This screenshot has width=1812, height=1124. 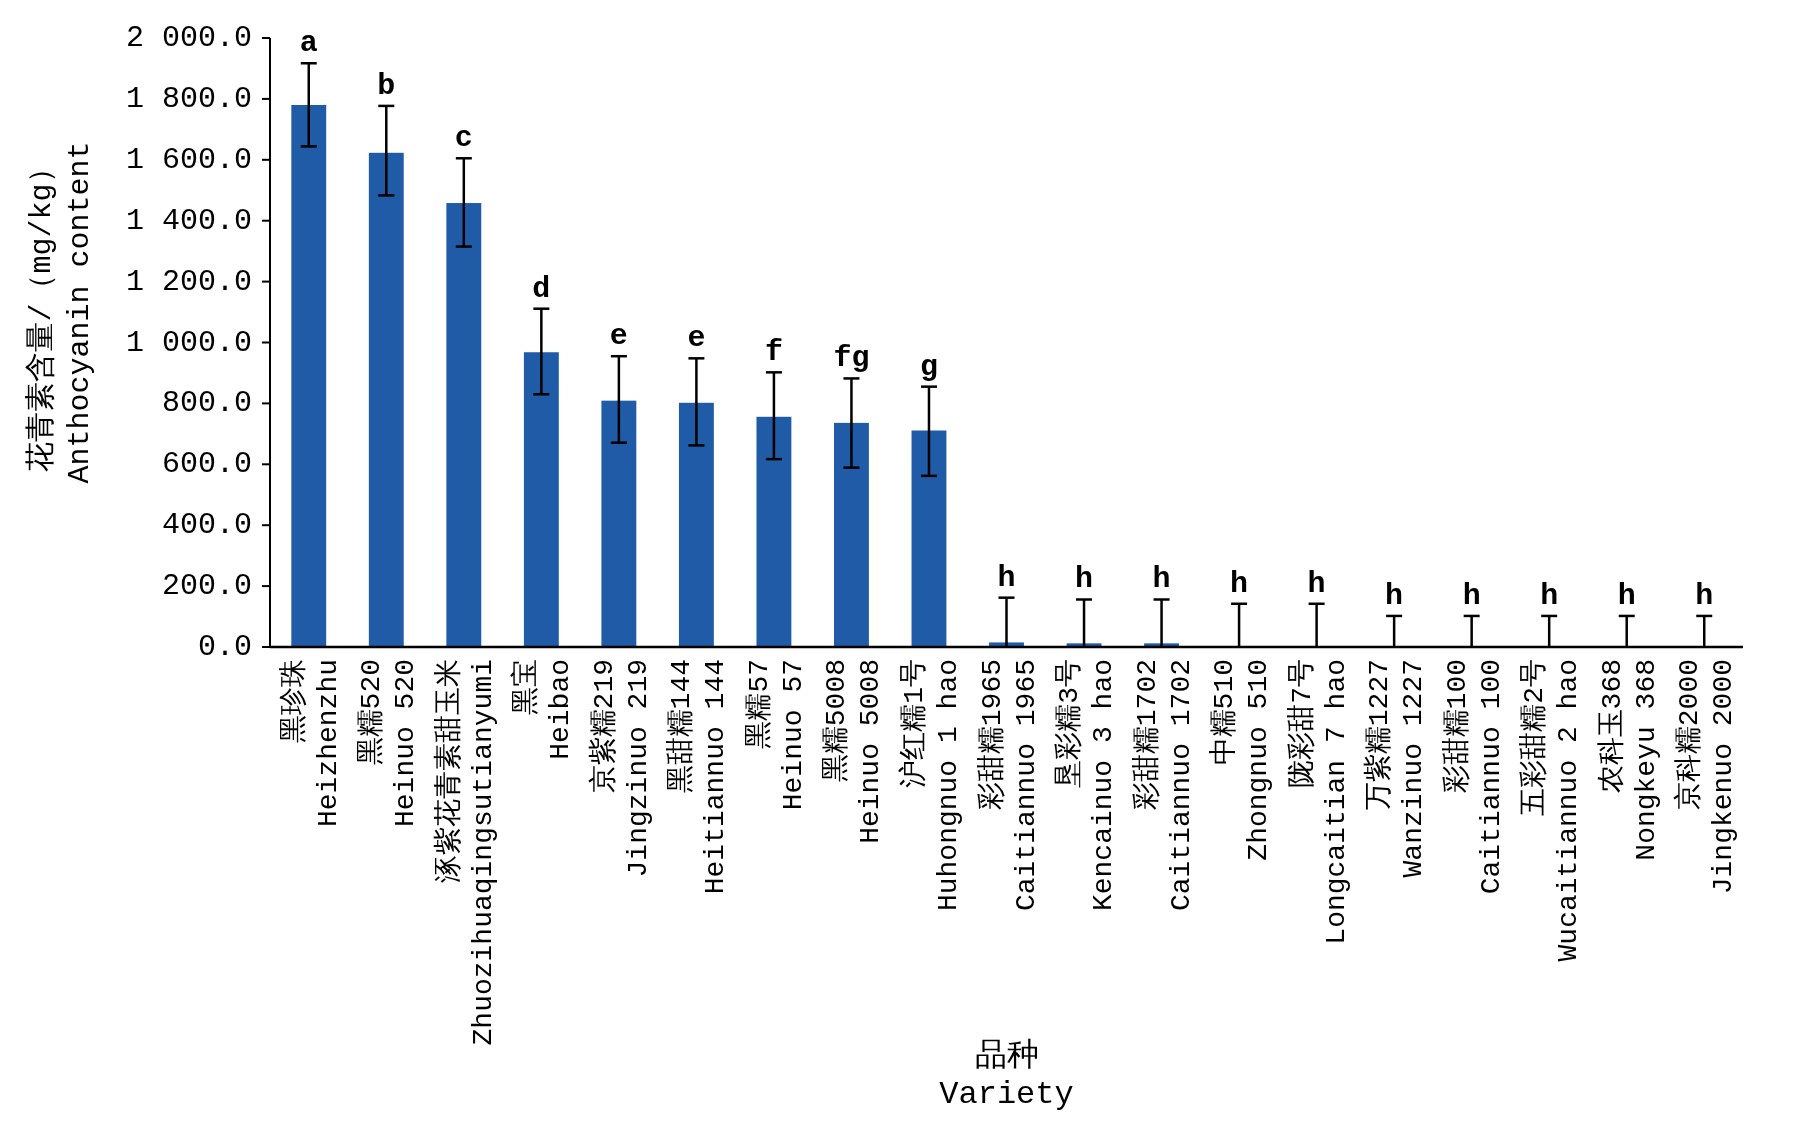 What do you see at coordinates (1706, 777) in the screenshot?
I see `x-tick-label: 京科糯2000 Jingkenuo 2000` at bounding box center [1706, 777].